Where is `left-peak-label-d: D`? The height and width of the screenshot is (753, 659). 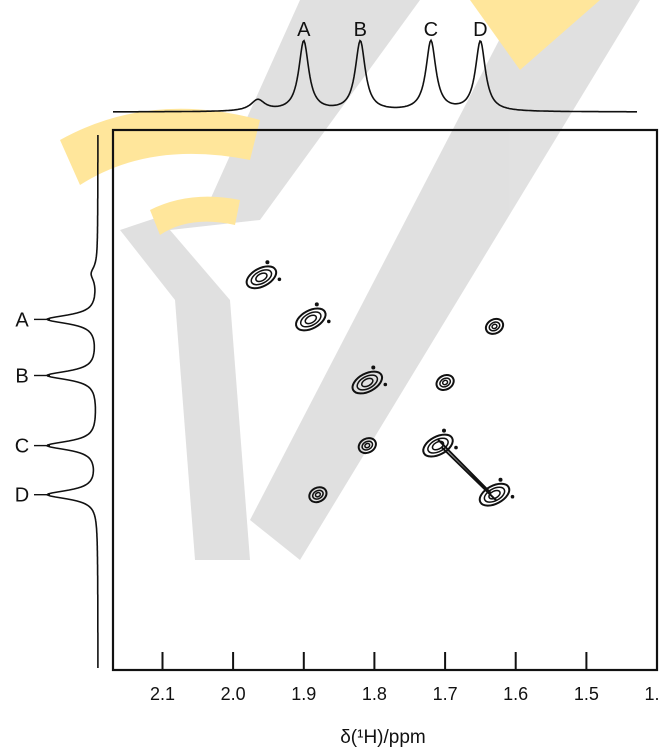
left-peak-label-d: D is located at coordinates (22, 496).